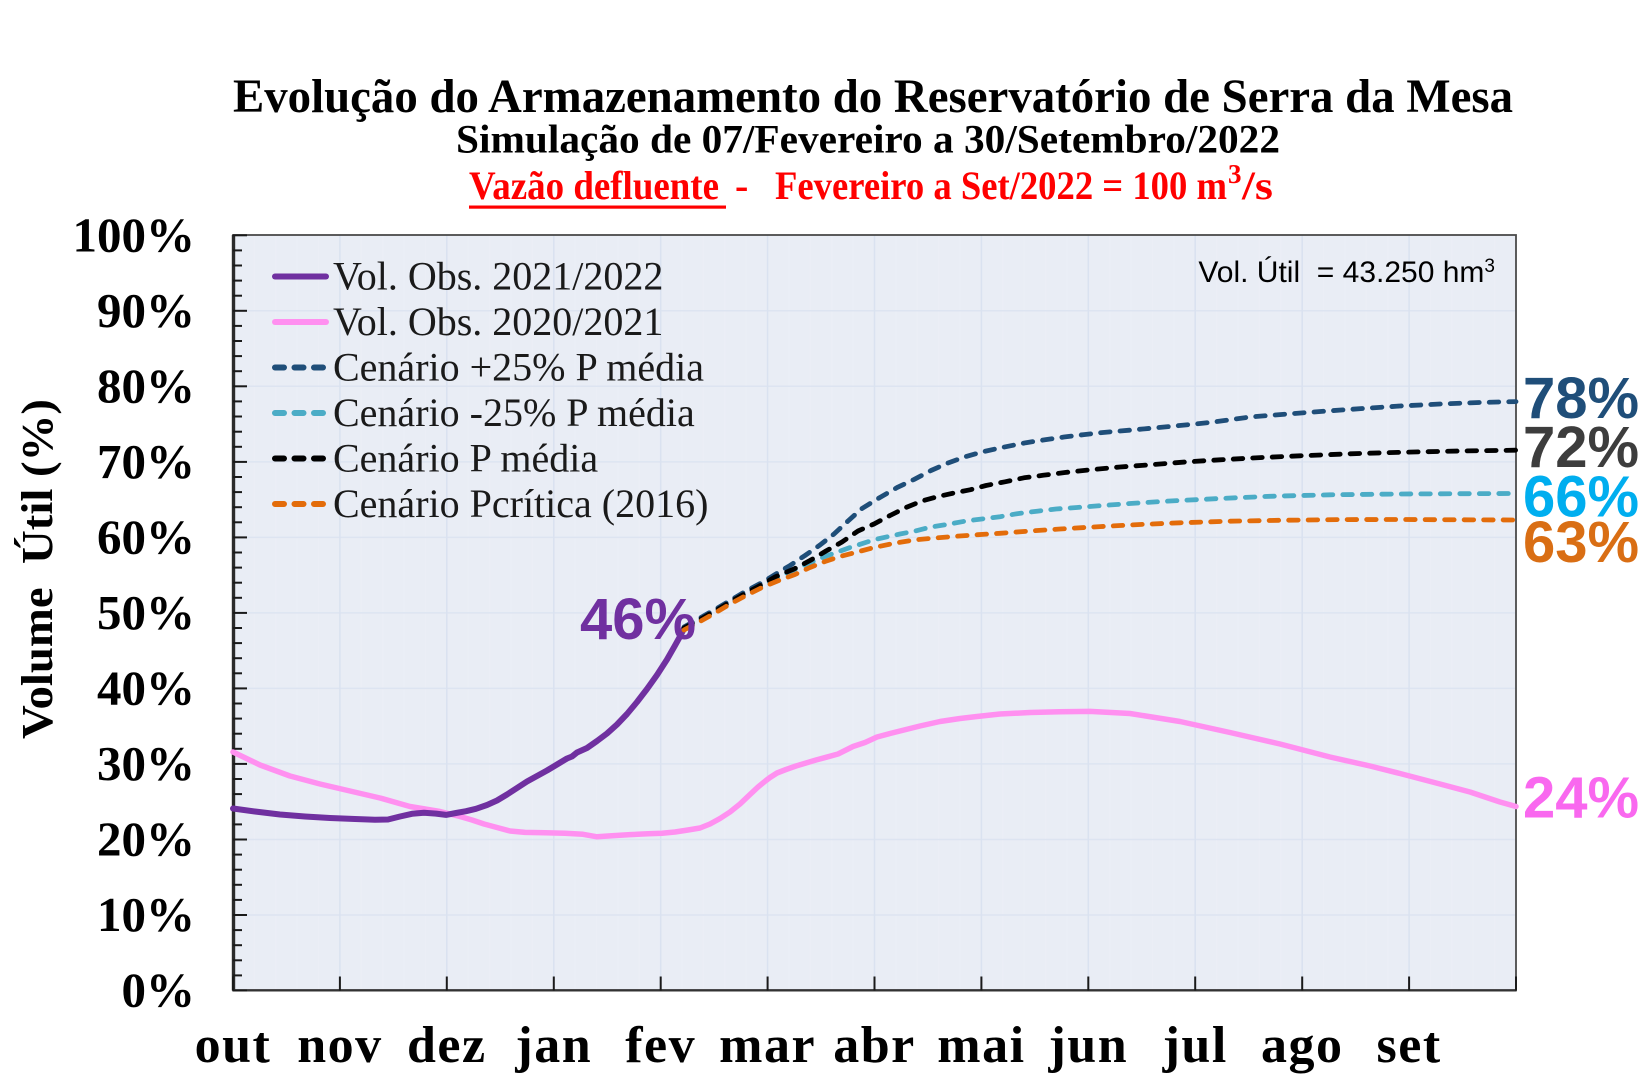 This screenshot has height=1085, width=1651. What do you see at coordinates (465, 458) in the screenshot?
I see `svg-text: Cenário P média` at bounding box center [465, 458].